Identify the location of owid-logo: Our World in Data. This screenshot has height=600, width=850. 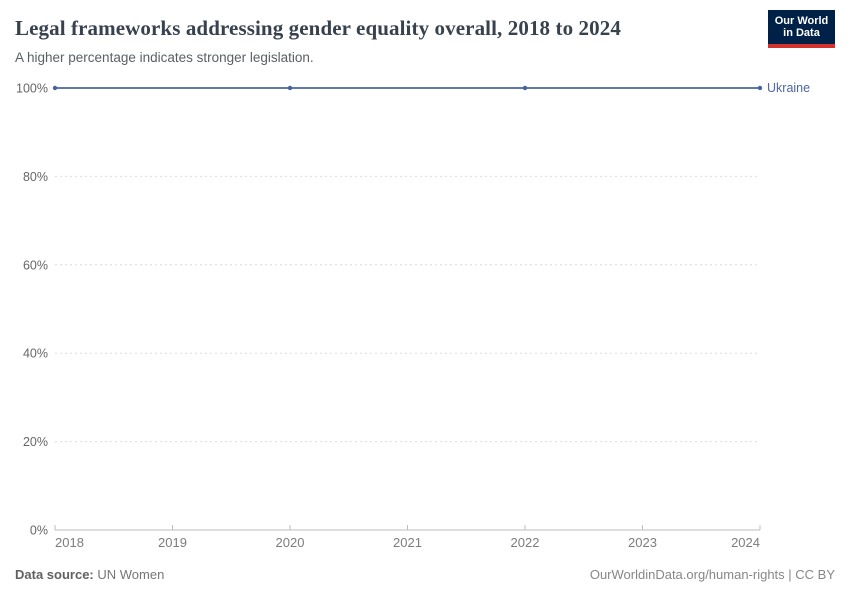
(801, 29).